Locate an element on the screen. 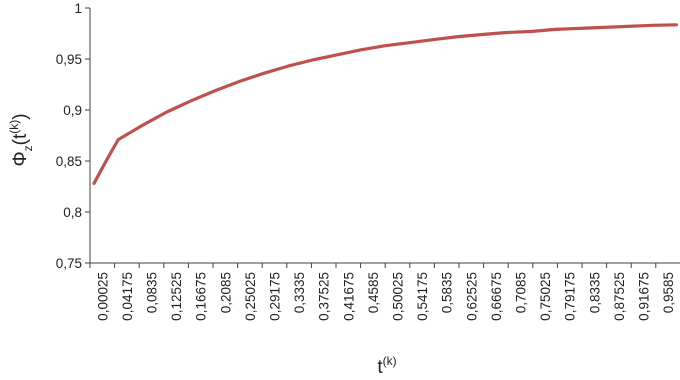  x-tick-label: 0,9585 is located at coordinates (668, 292).